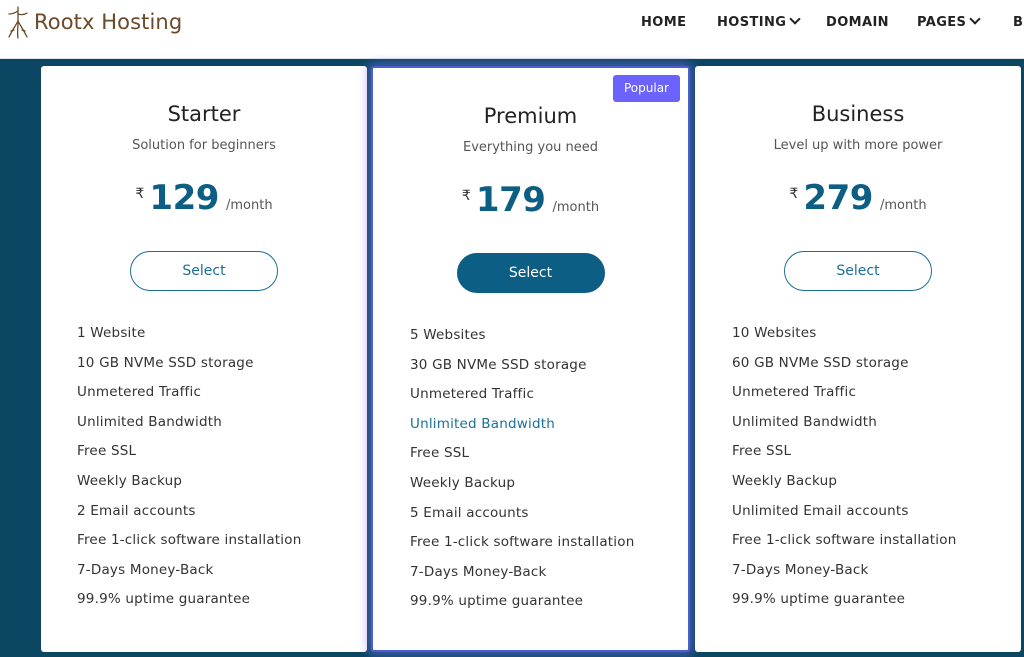  I want to click on feature-item: 30 GB NVMe SSD storage, so click(498, 364).